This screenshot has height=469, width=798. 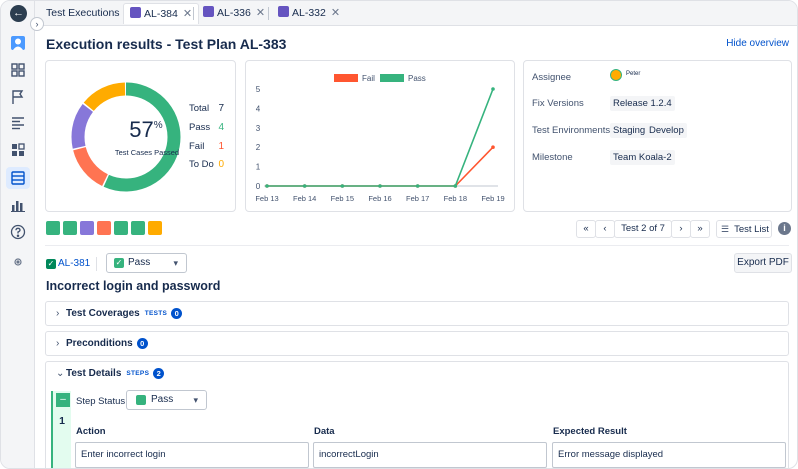 What do you see at coordinates (258, 167) in the screenshot?
I see `y-tick-label: 1` at bounding box center [258, 167].